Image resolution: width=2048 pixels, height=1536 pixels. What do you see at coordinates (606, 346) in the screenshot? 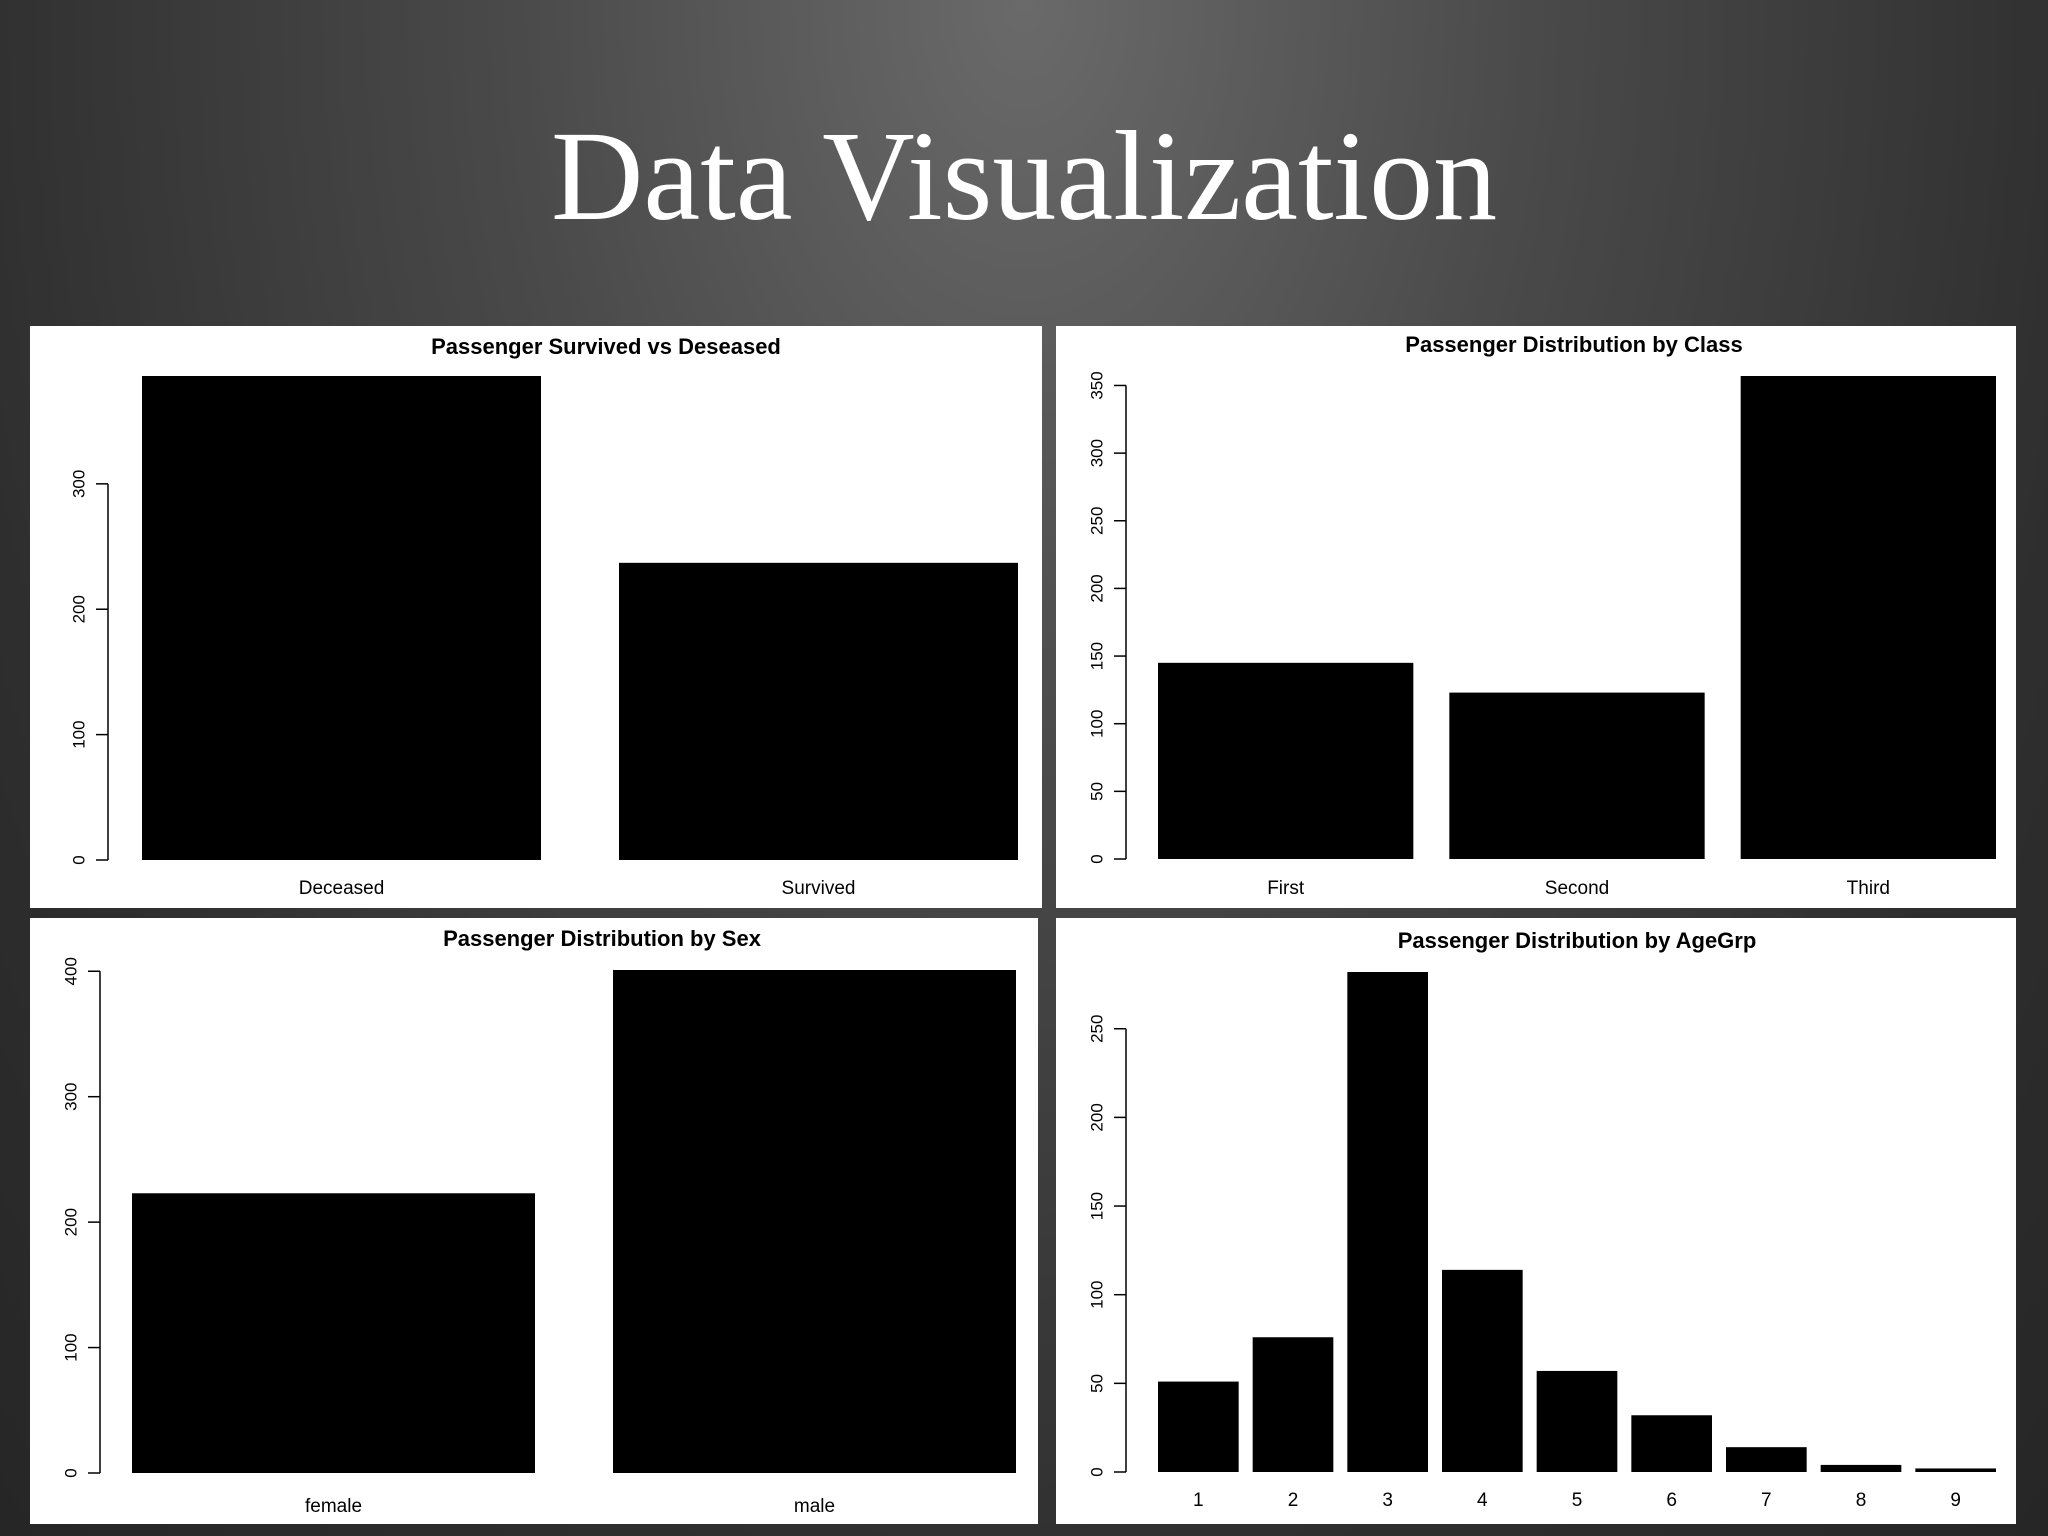
I see `chart-title-survival: Passenger Survived vs Deseased` at bounding box center [606, 346].